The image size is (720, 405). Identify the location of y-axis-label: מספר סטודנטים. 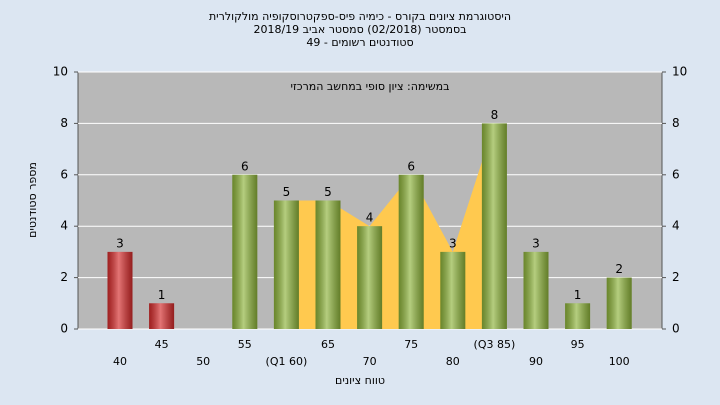
(32, 200).